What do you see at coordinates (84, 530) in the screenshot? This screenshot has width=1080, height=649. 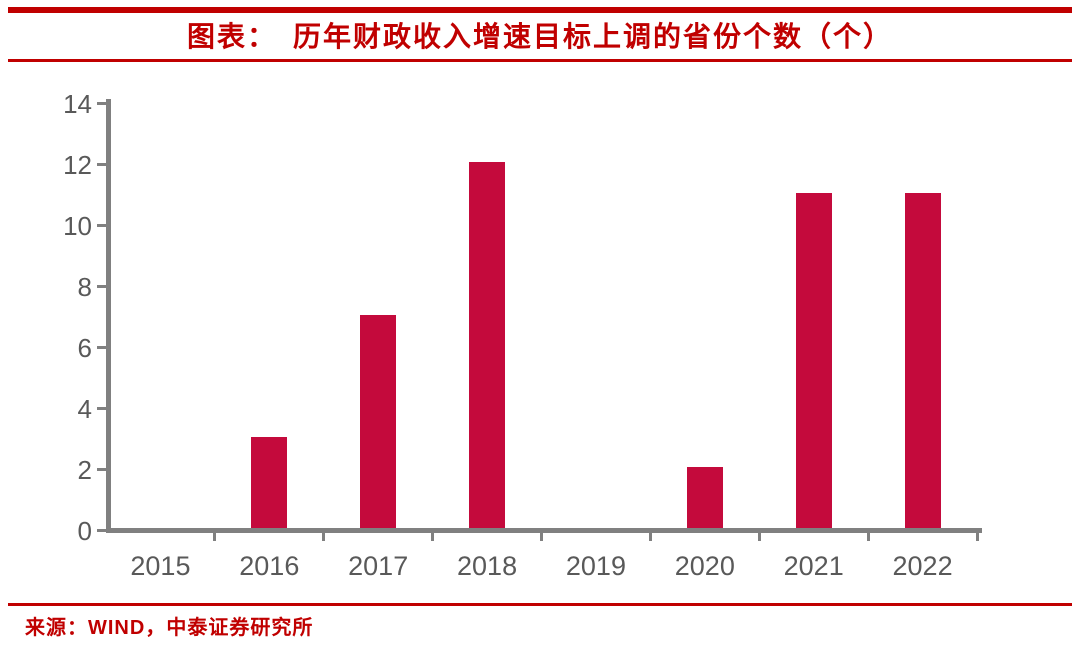 I see `y-tick-label: 0` at bounding box center [84, 530].